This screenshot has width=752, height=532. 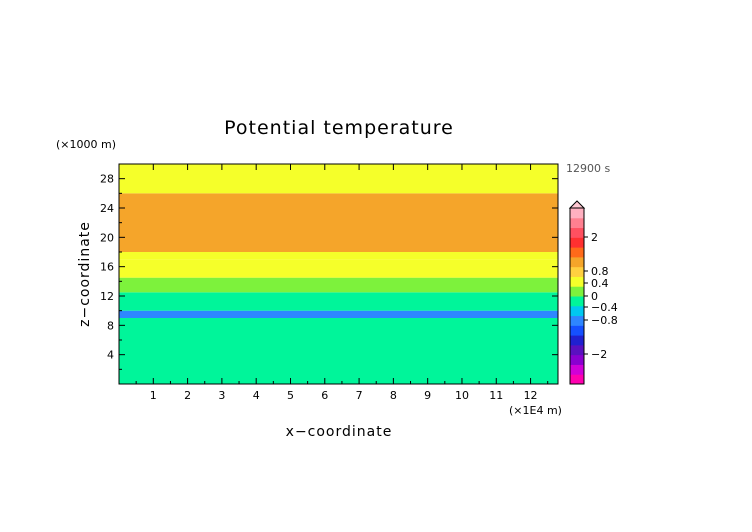 I want to click on x-tick-label-7: 8, so click(x=393, y=395).